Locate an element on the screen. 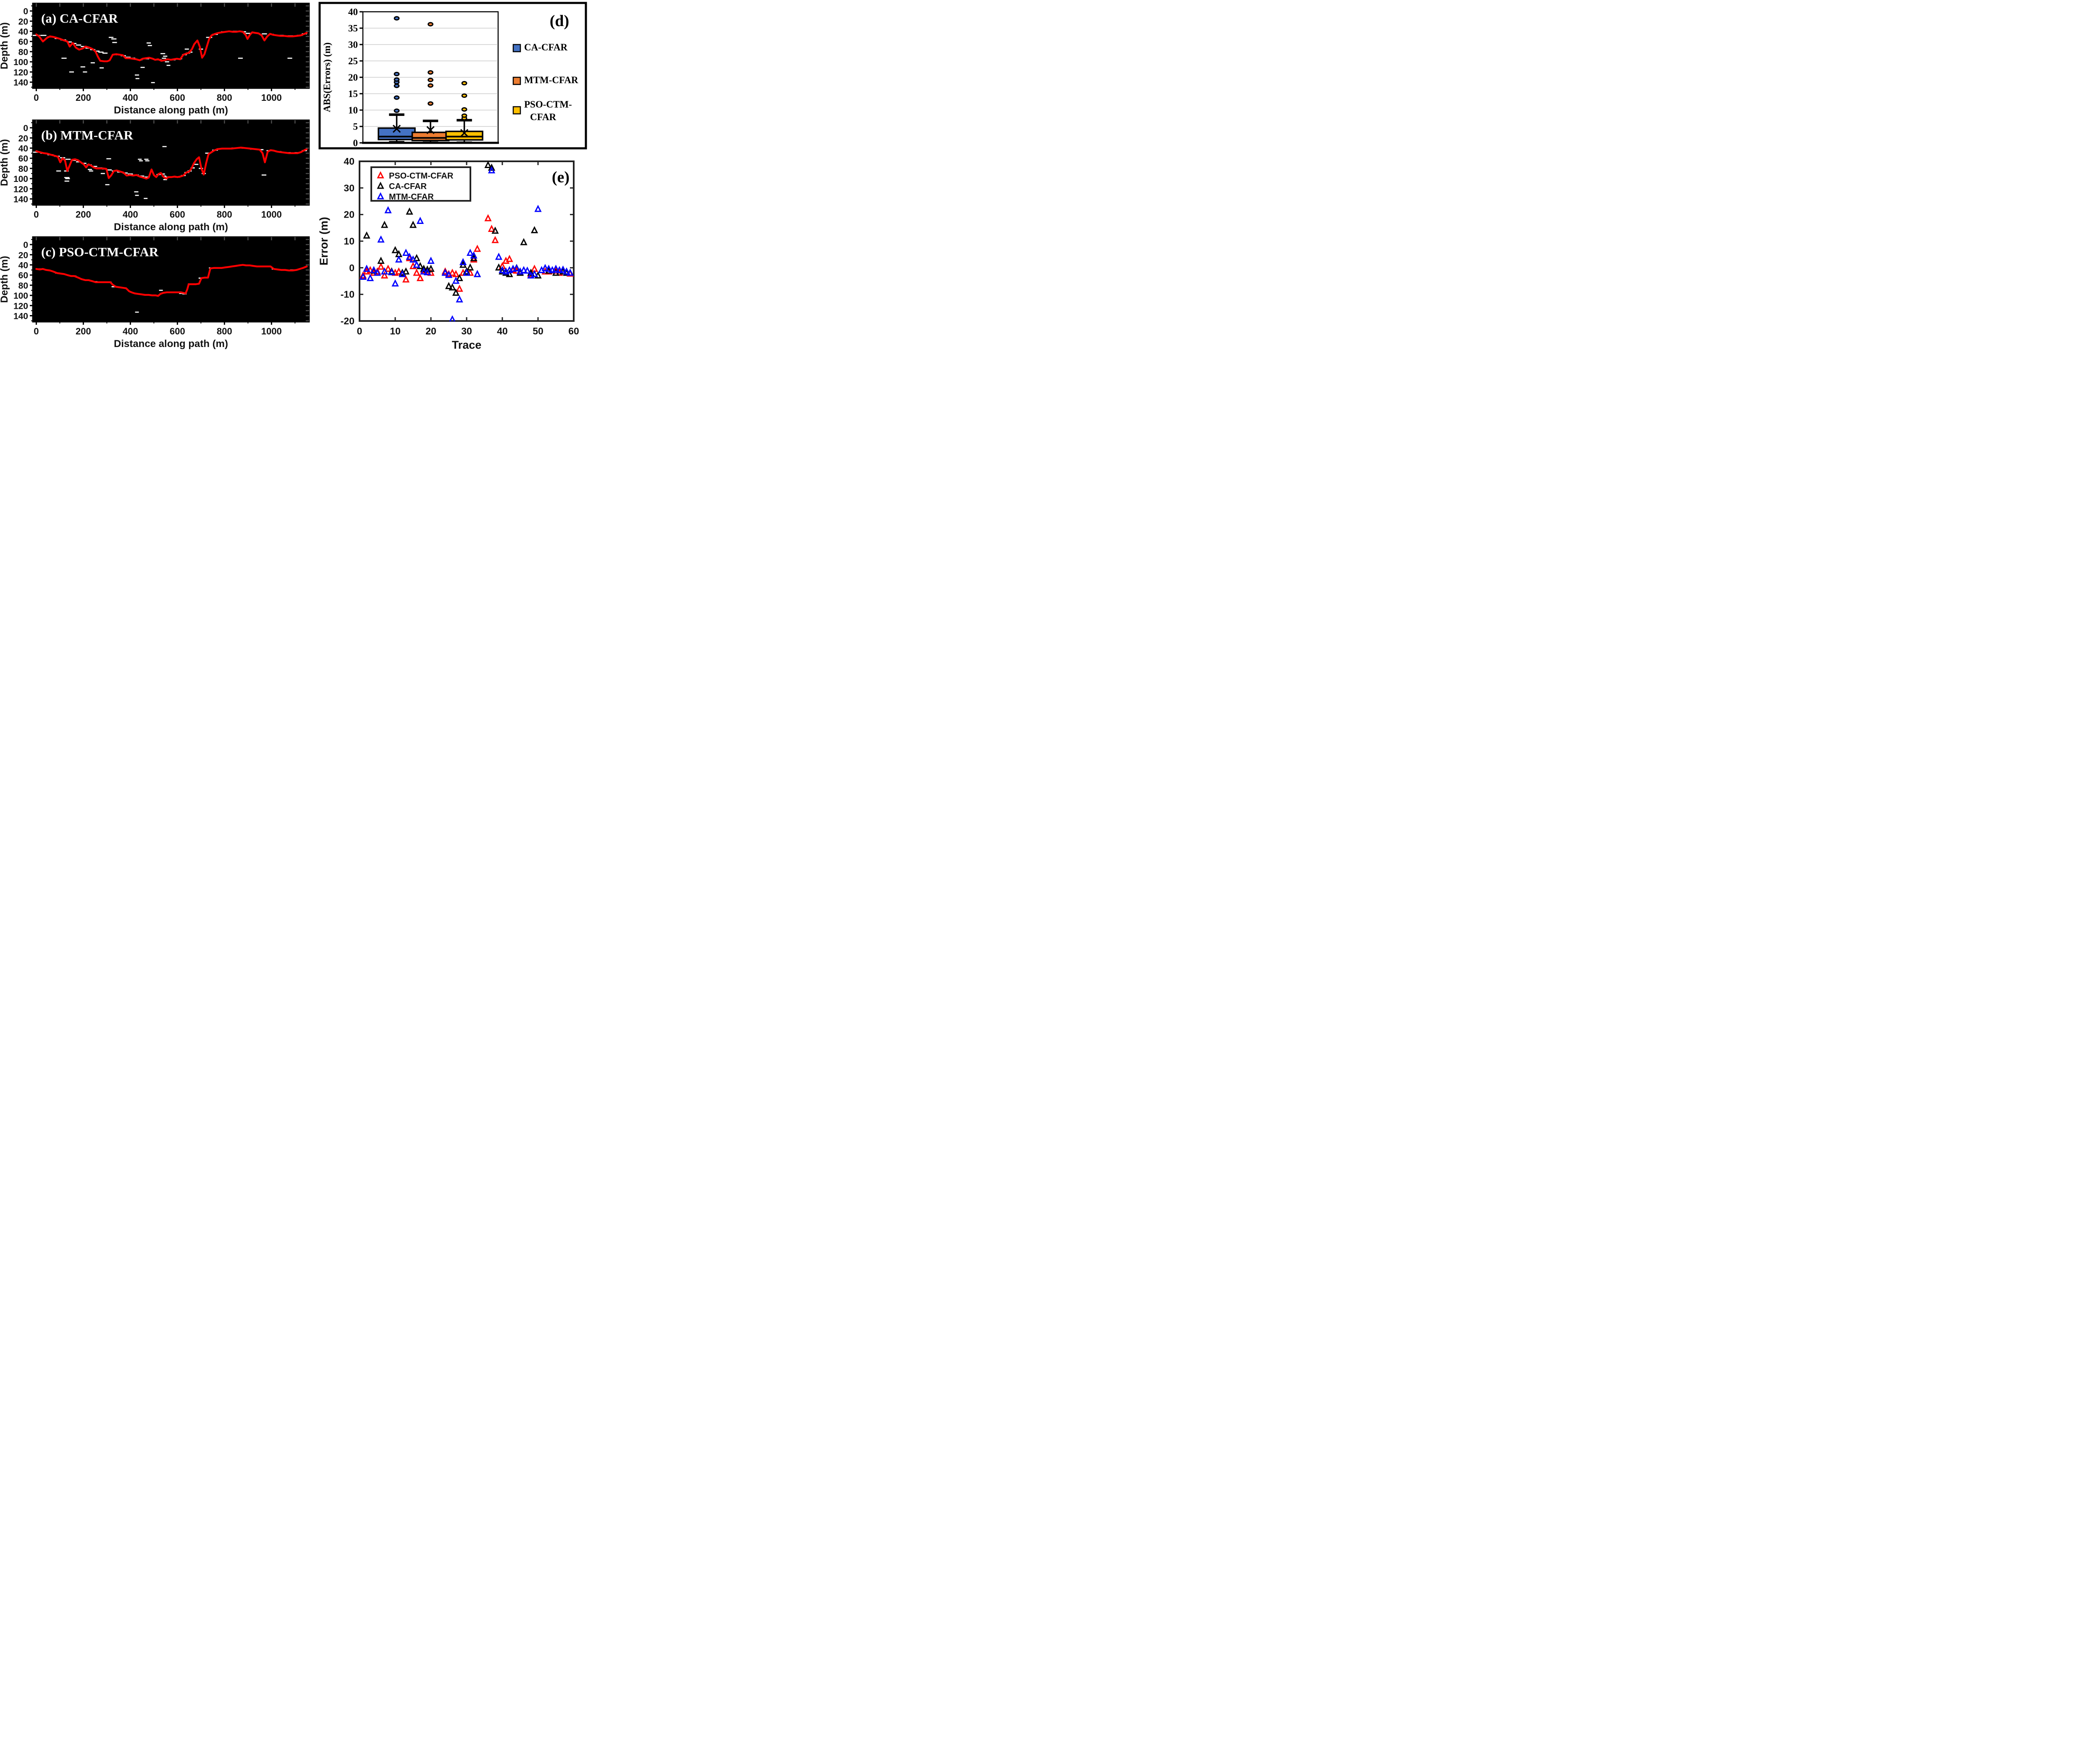 This screenshot has height=1754, width=2100. y-tick-label: 60 is located at coordinates (23, 276).